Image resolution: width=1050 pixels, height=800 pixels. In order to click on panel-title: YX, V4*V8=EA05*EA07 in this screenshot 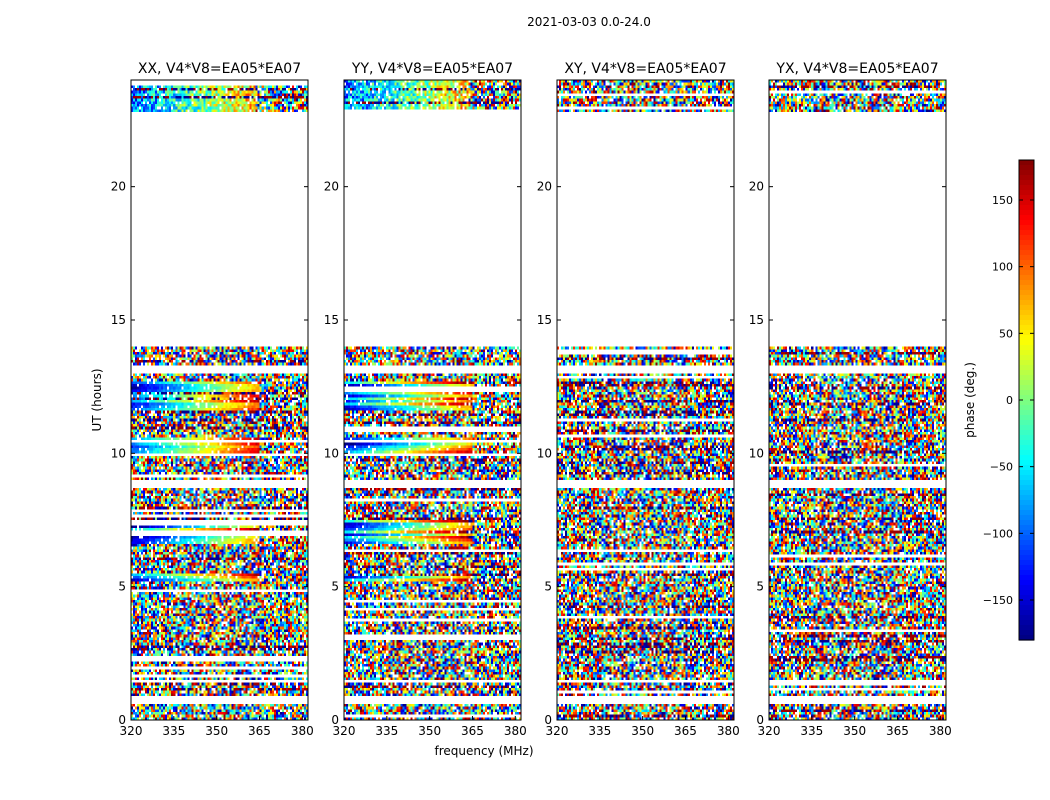, I will do `click(856, 69)`.